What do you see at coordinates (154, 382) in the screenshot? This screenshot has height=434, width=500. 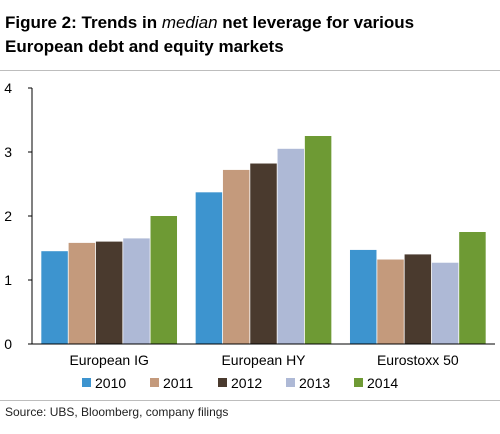 I see `legend-swatch-2011` at bounding box center [154, 382].